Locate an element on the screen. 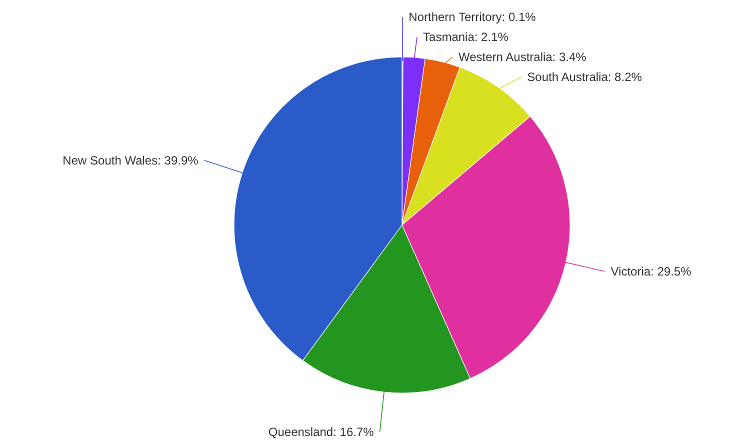  slice-label: New South Wales: 39.9% is located at coordinates (130, 160).